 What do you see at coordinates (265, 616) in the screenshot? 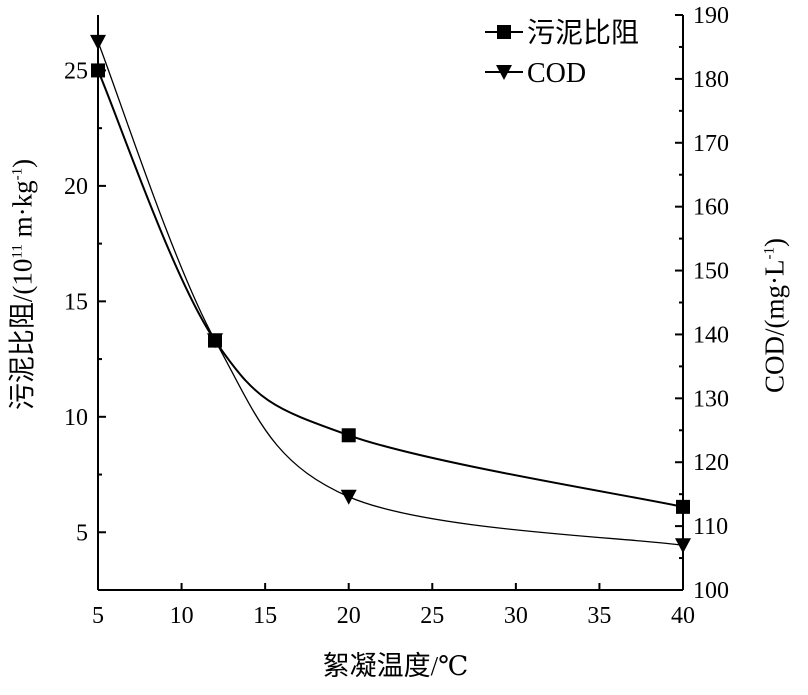
I see `x-tick-label: 15` at bounding box center [265, 616].